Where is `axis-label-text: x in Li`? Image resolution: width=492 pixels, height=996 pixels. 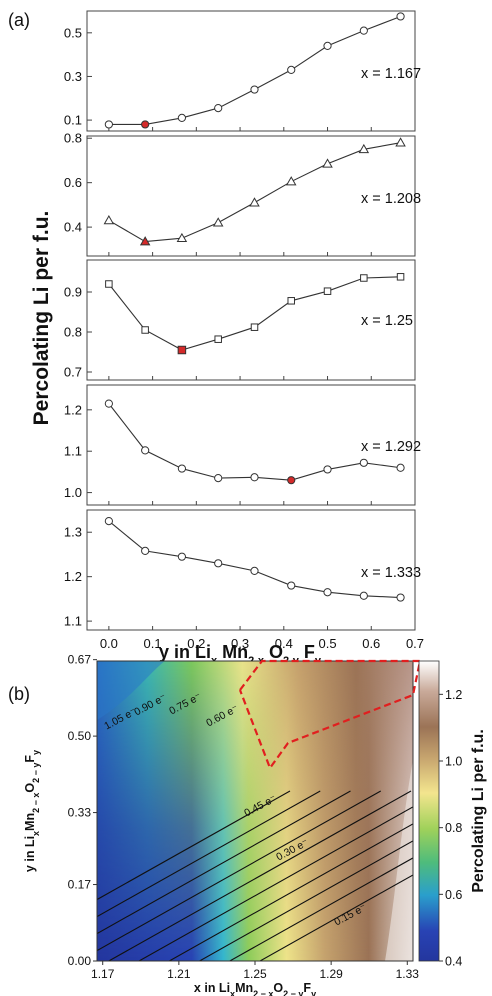
axis-label-text: x in Li is located at coordinates (212, 988).